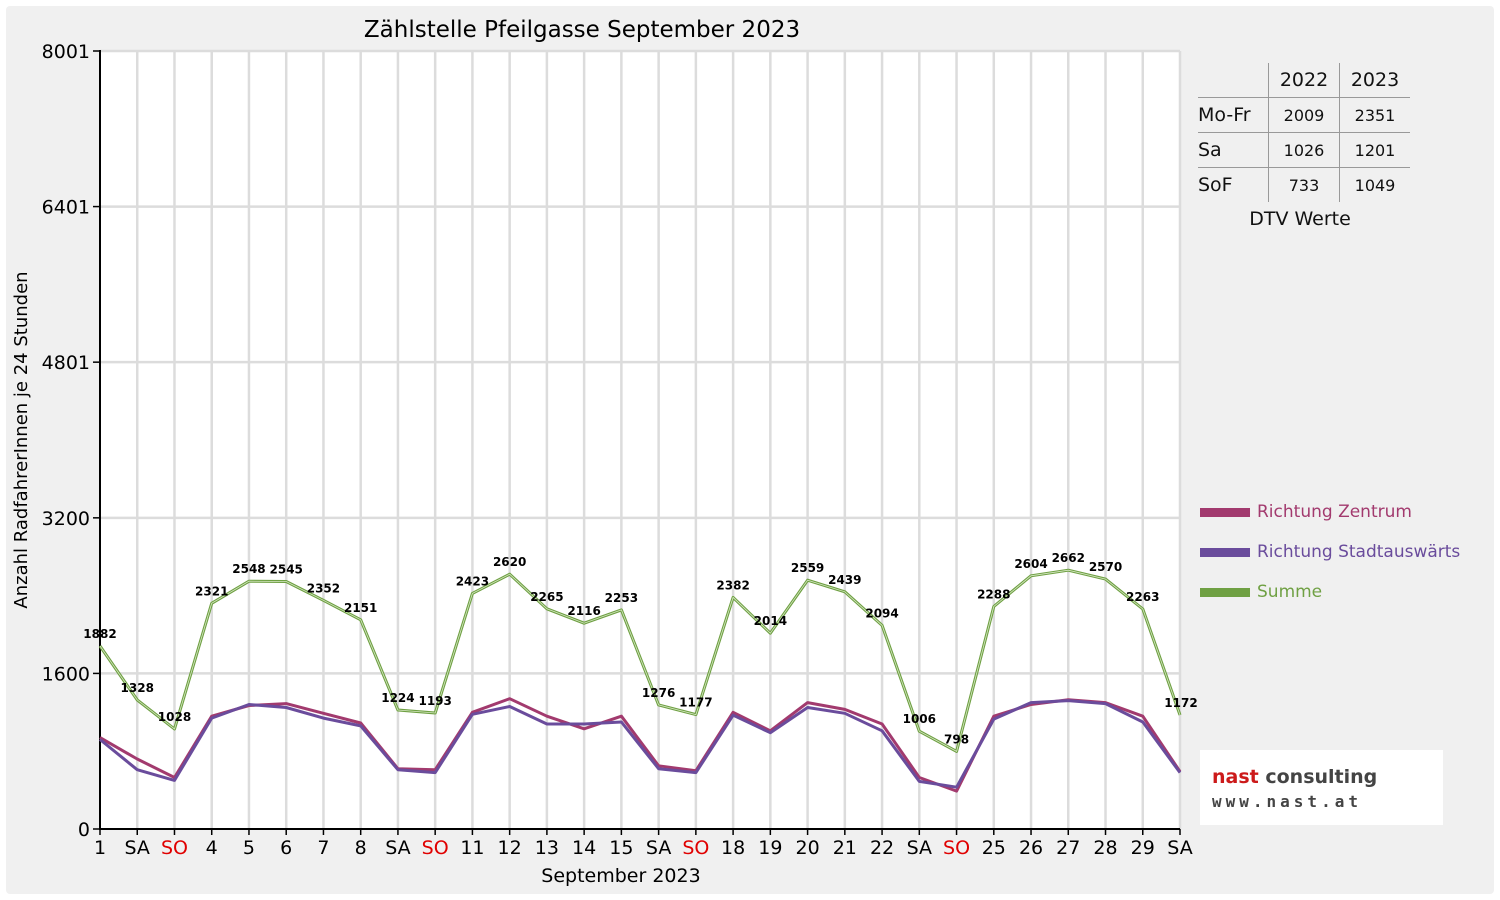 This screenshot has width=1500, height=900. I want to click on dtv-header-2022: 2022, so click(1304, 80).